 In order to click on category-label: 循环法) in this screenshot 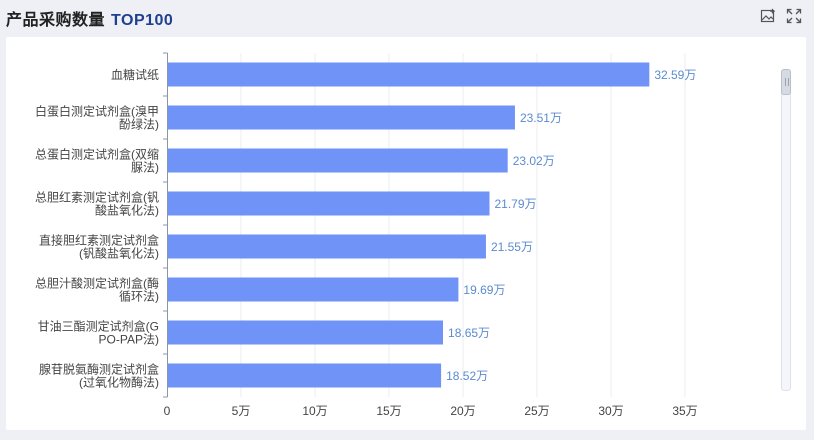, I will do `click(139, 297)`.